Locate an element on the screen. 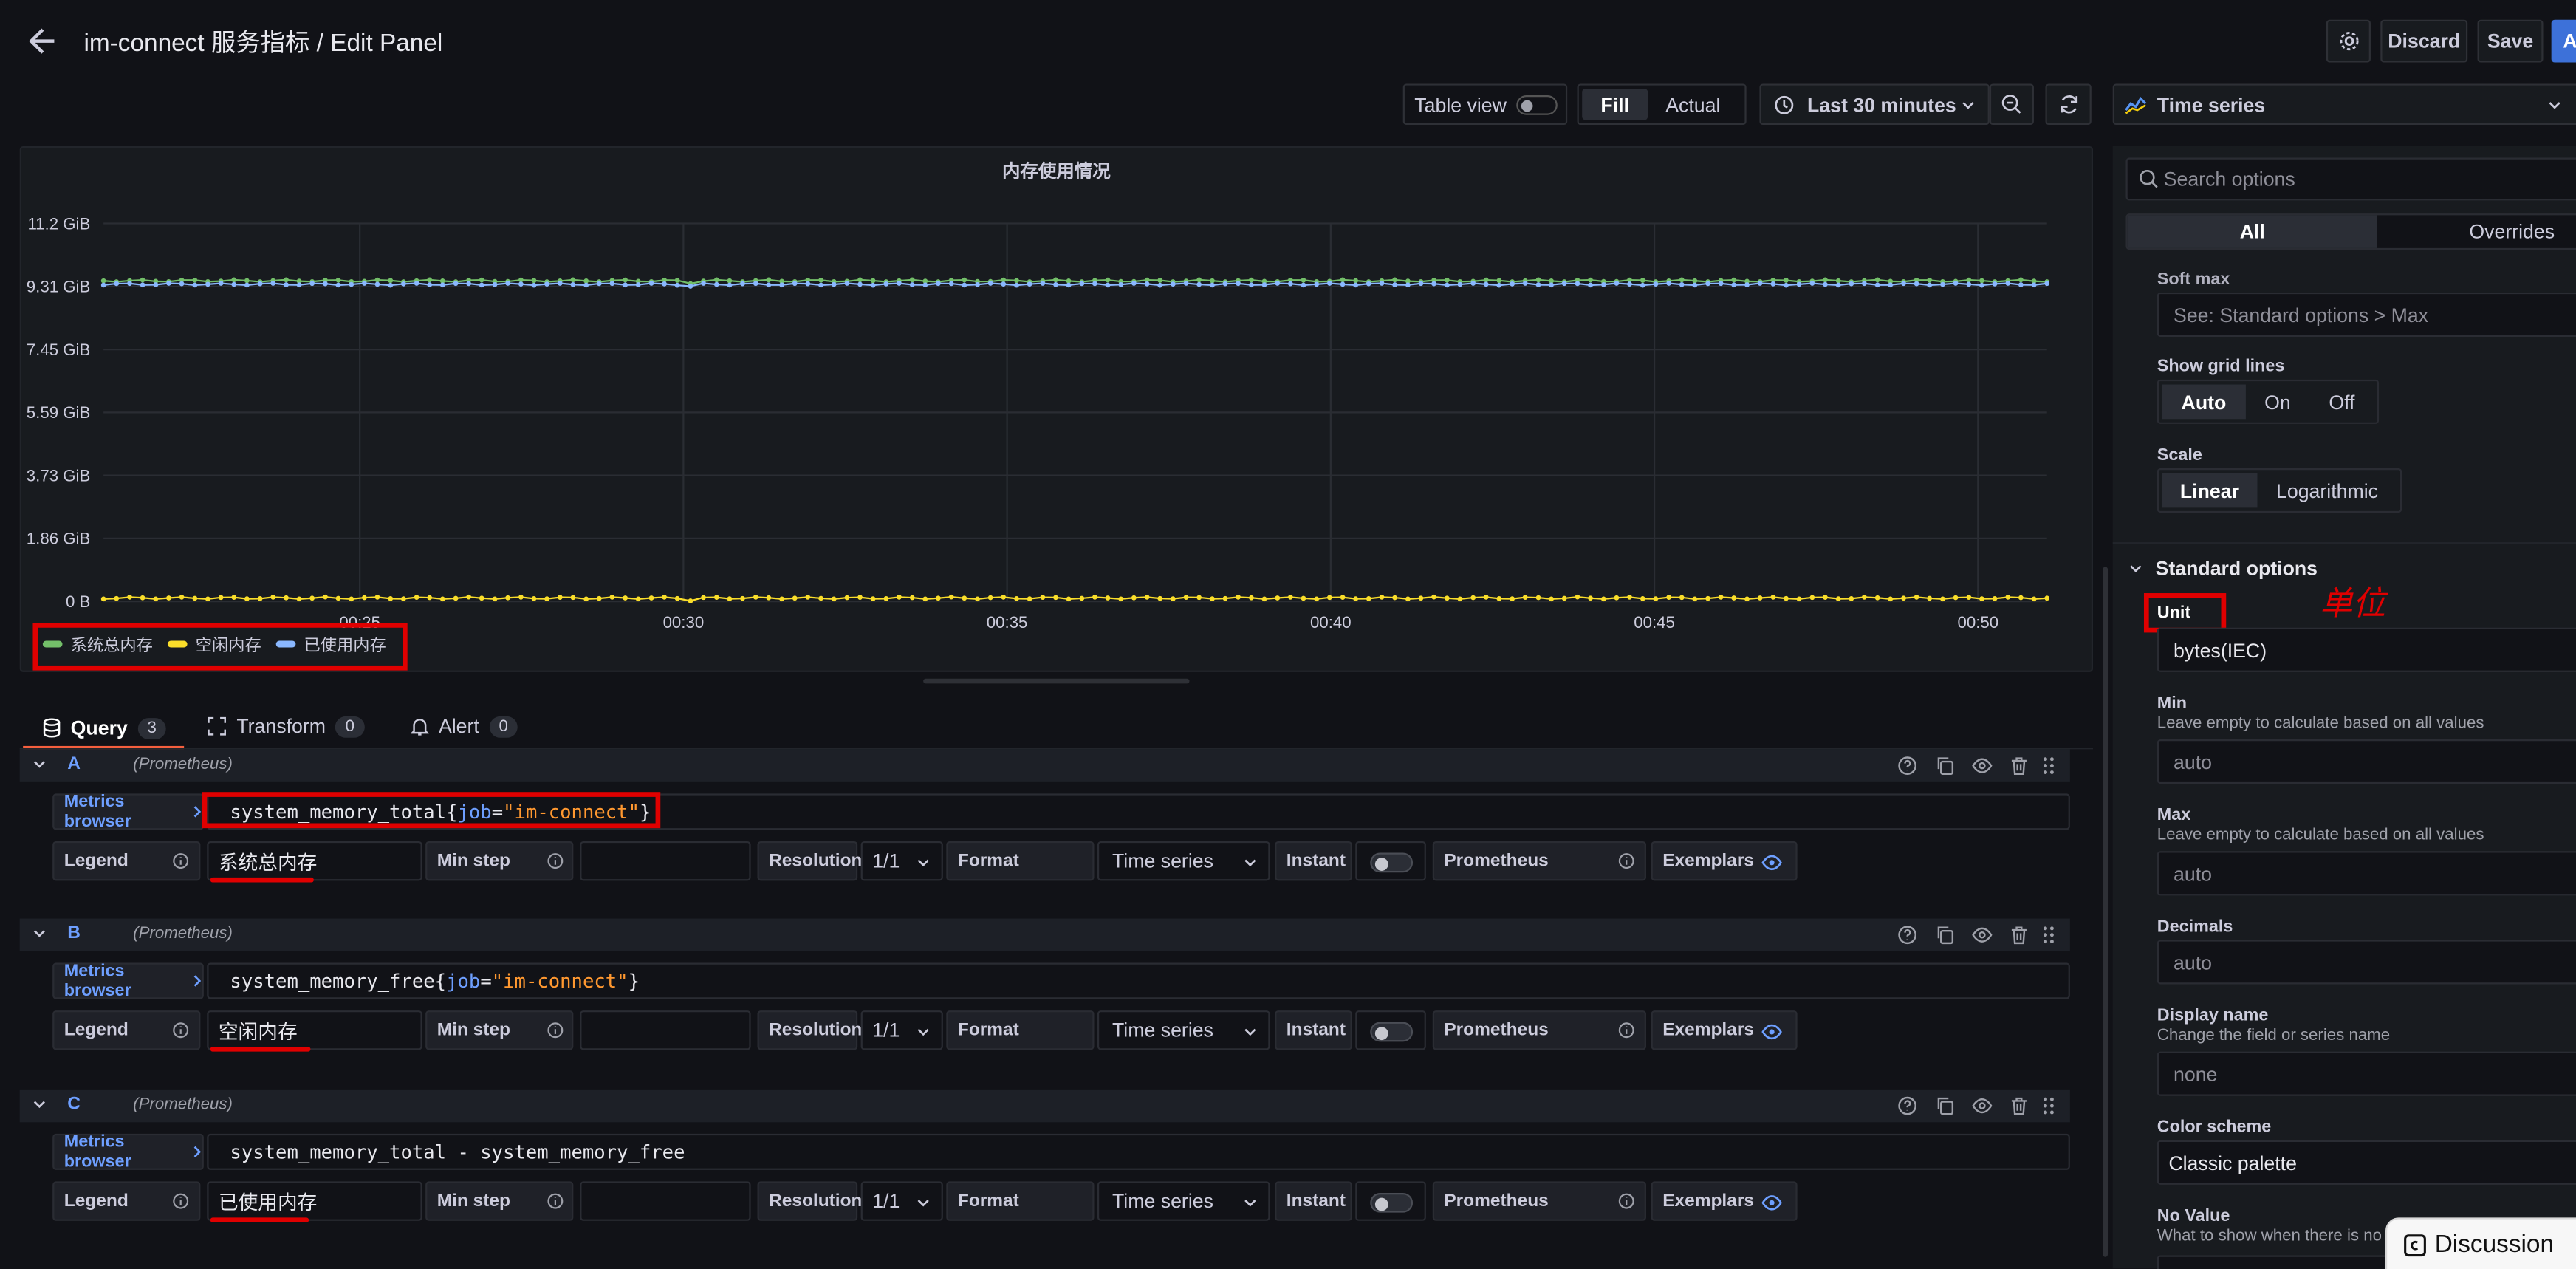 The image size is (2576, 1269). tab-alert: Alert 0 is located at coordinates (464, 726).